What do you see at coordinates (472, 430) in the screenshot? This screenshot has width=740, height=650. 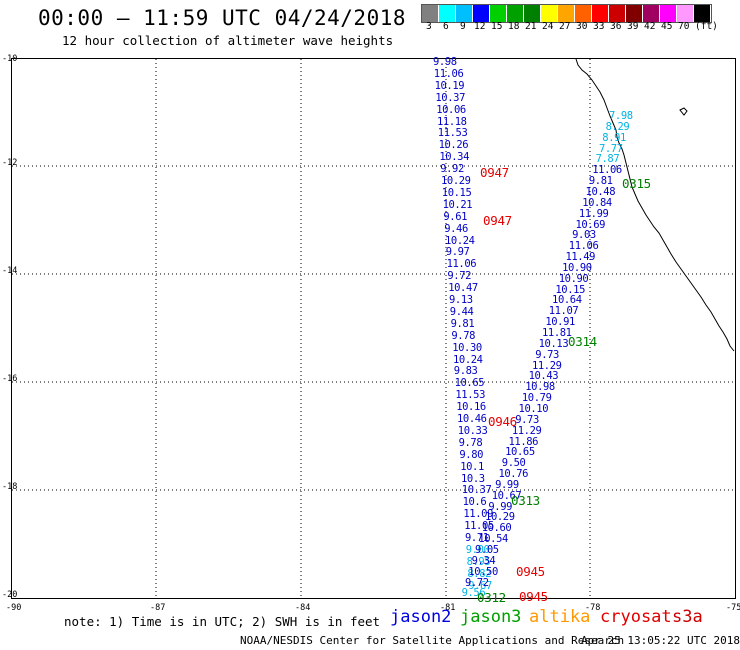 I see `wave-height-value: 10.33` at bounding box center [472, 430].